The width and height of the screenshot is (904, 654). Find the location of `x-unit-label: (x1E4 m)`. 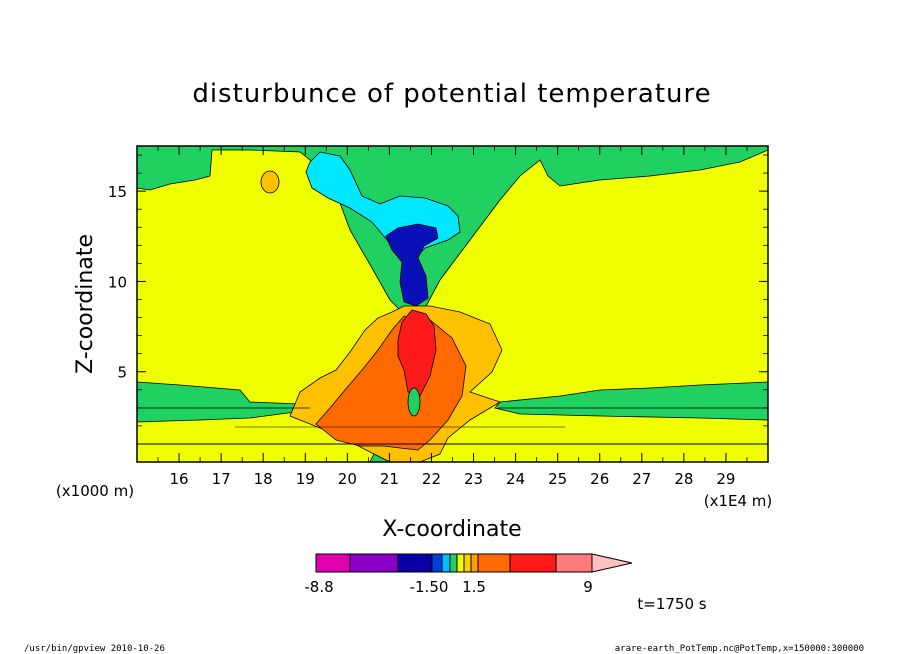

x-unit-label: (x1E4 m) is located at coordinates (738, 501).